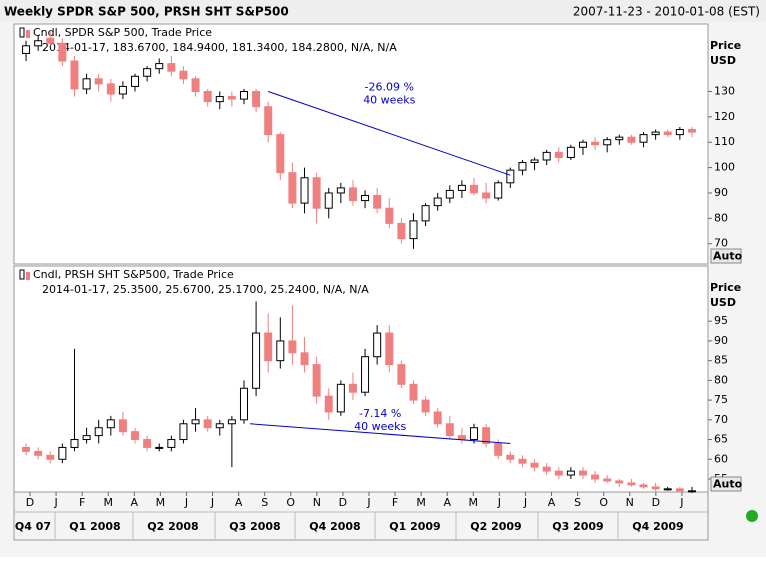 This screenshot has height=561, width=766. What do you see at coordinates (146, 12) in the screenshot?
I see `header-title: Weekly SPDR S&P 500, PRSH SHT S&P500` at bounding box center [146, 12].